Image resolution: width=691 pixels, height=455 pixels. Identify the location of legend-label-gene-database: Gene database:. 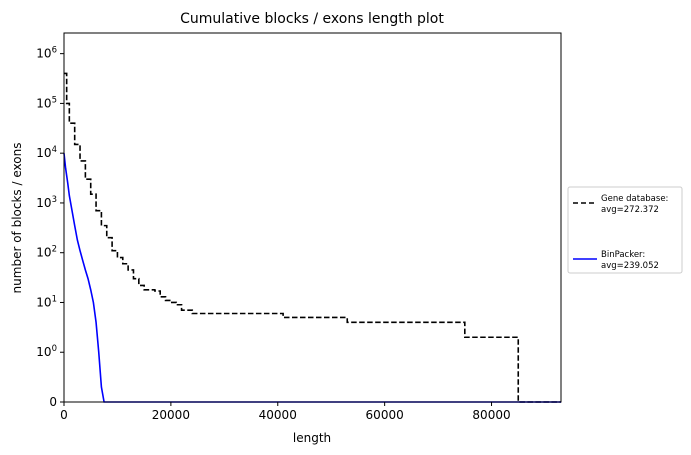
(634, 199).